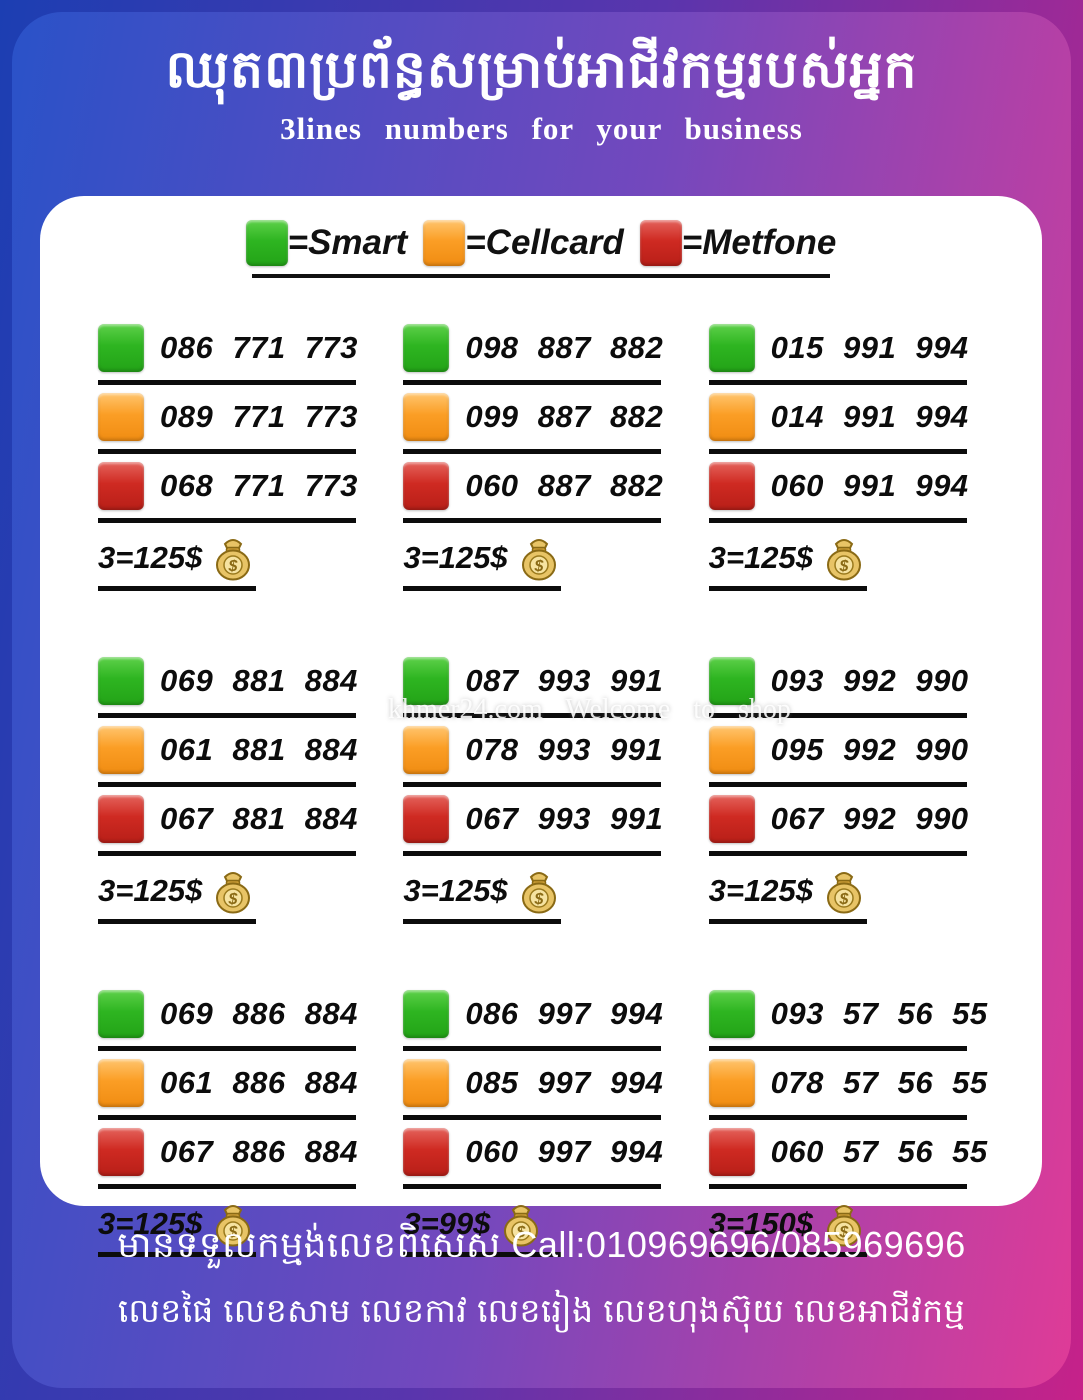  I want to click on phone-number: 015 991 994, so click(869, 347).